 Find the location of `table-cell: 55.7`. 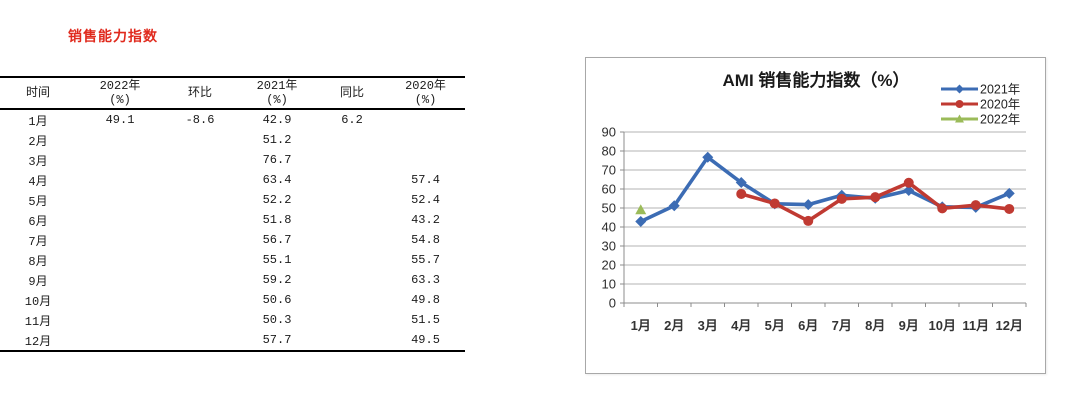

table-cell: 55.7 is located at coordinates (425, 260).